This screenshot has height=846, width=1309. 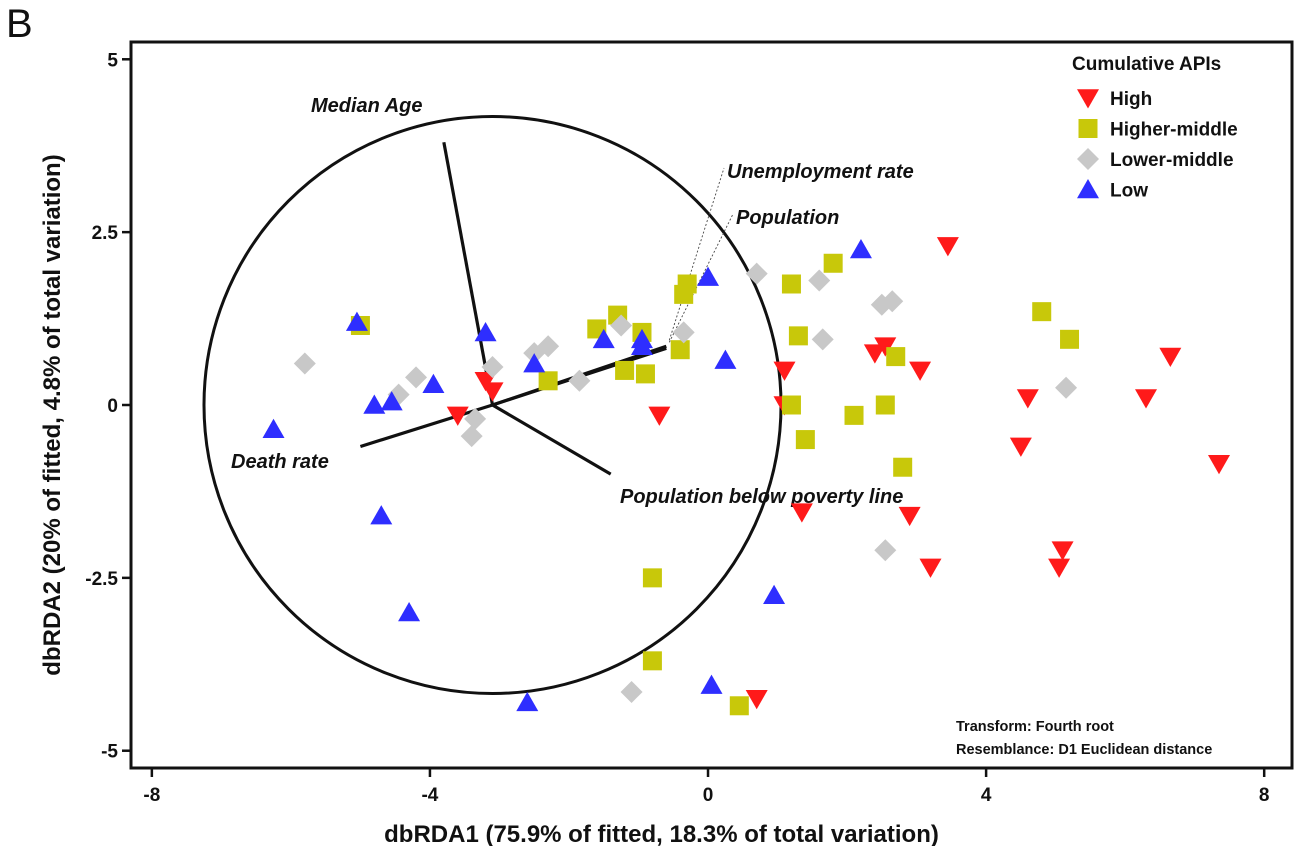 I want to click on y-tick-label: 0, so click(x=112, y=406).